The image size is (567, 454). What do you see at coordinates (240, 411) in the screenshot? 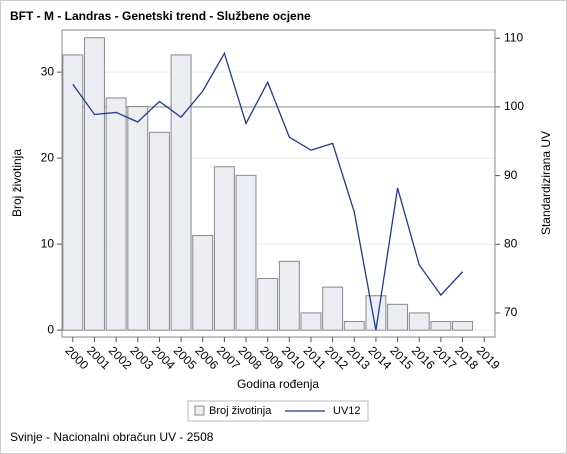
I see `legend-label: Broj životinja` at bounding box center [240, 411].